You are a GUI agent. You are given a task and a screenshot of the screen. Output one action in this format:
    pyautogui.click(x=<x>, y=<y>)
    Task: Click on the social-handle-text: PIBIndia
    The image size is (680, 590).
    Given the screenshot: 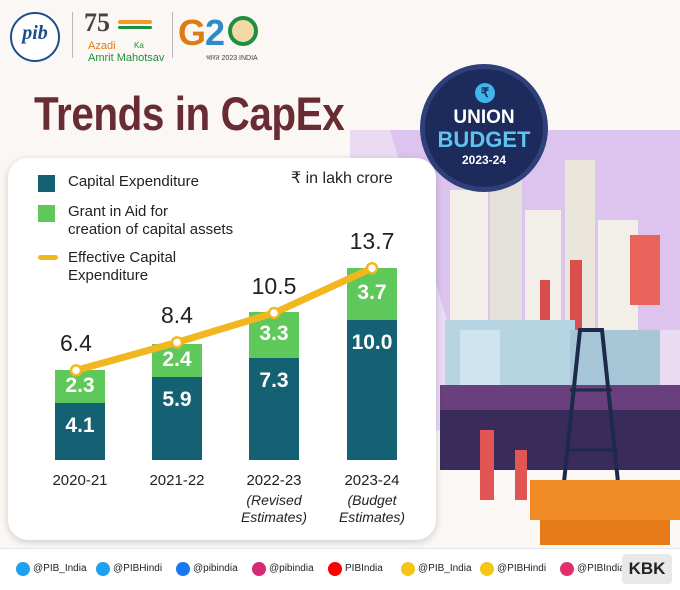 What is the action you would take?
    pyautogui.click(x=364, y=568)
    